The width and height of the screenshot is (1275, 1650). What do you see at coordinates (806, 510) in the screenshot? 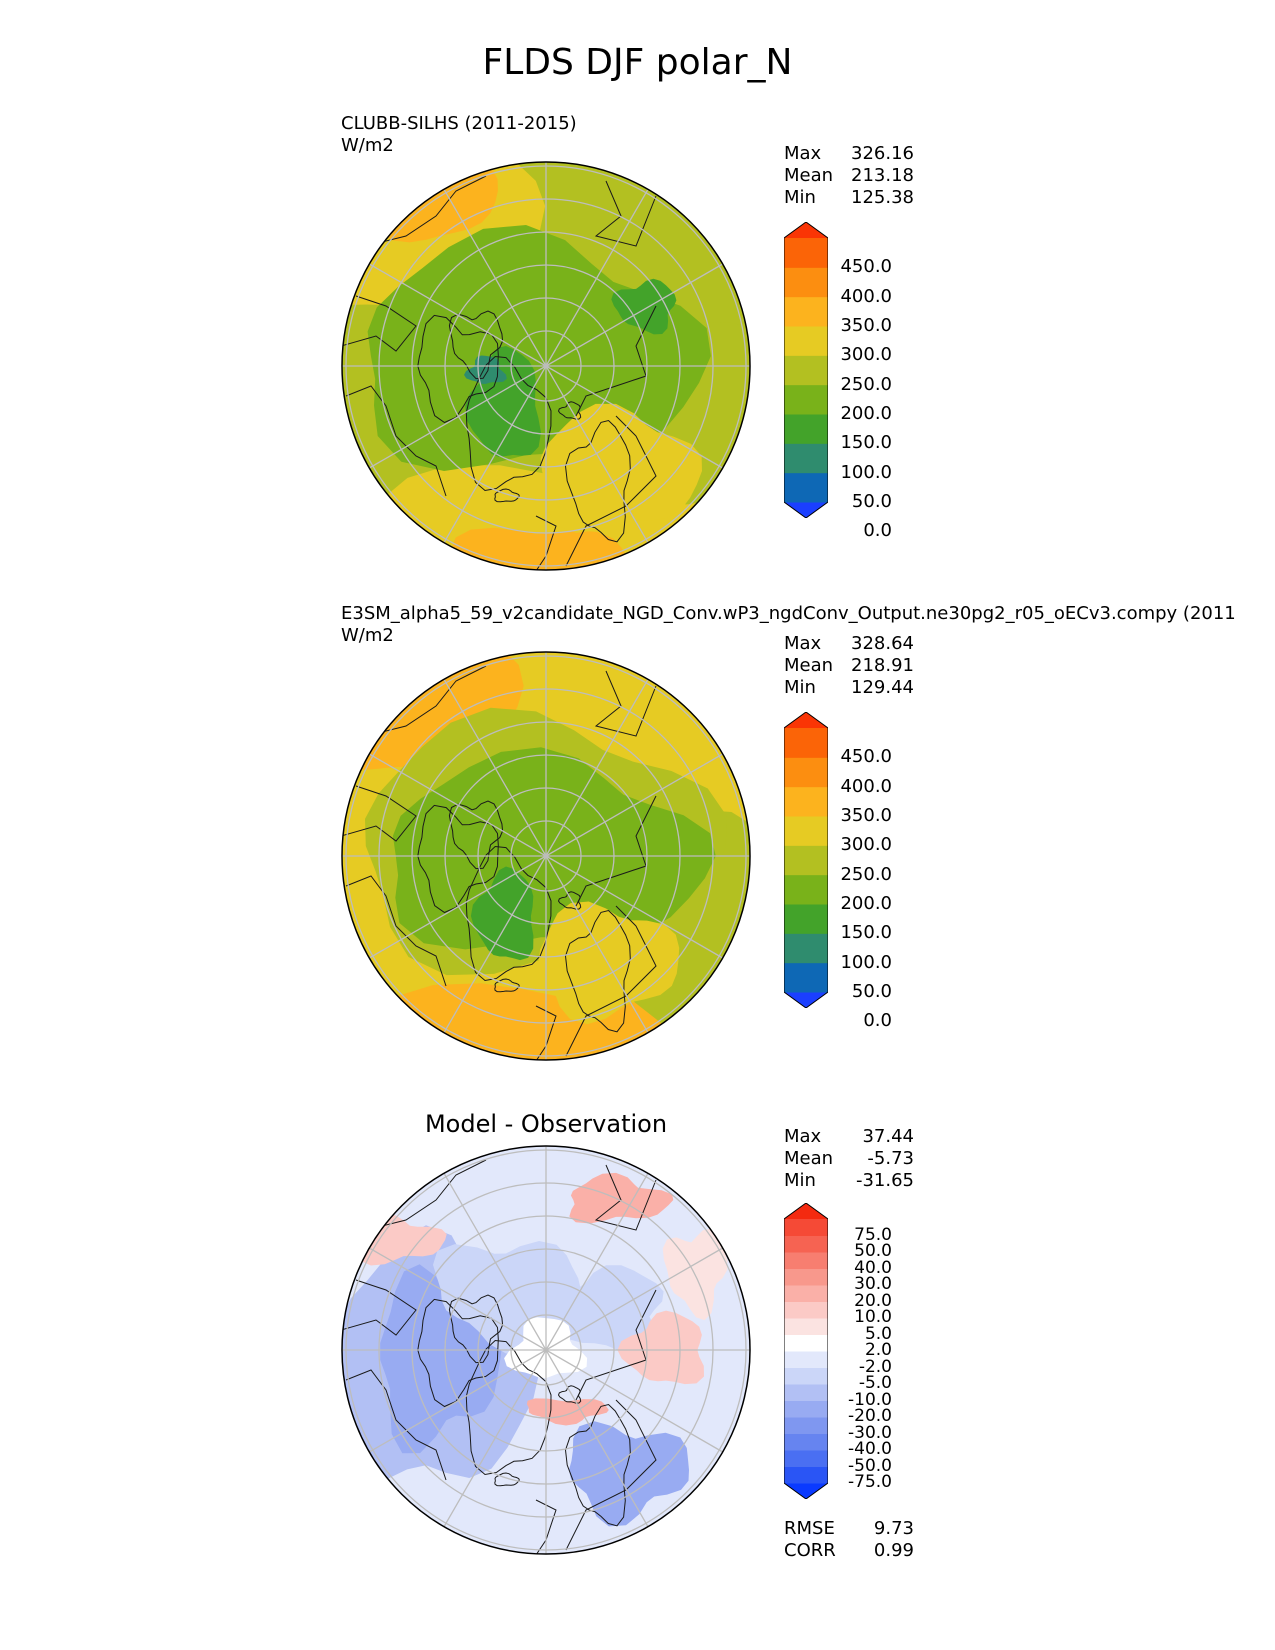
I see `colorbar-extend-min` at bounding box center [806, 510].